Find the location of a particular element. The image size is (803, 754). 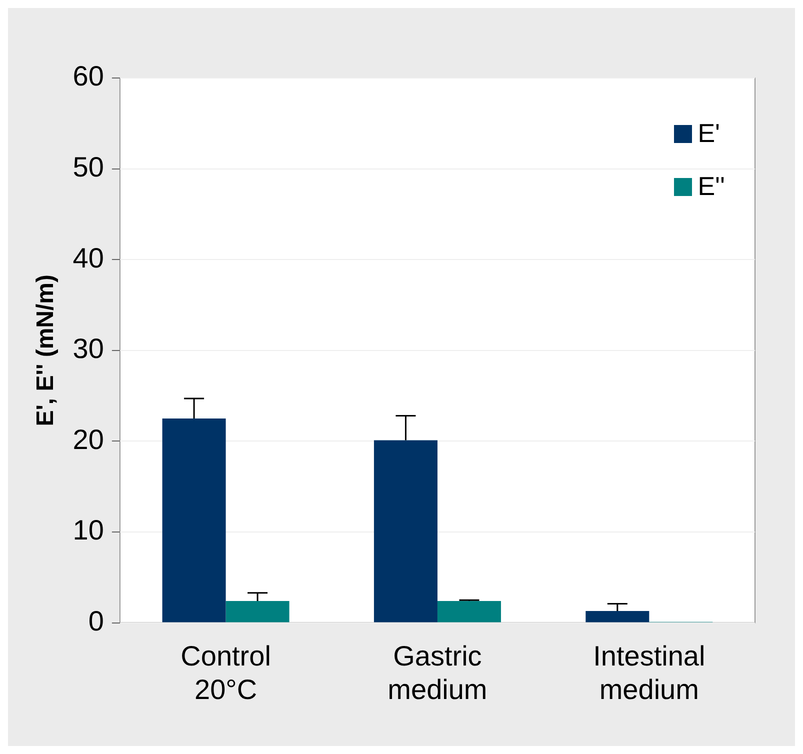

y-tick-label: 20 is located at coordinates (88, 439).